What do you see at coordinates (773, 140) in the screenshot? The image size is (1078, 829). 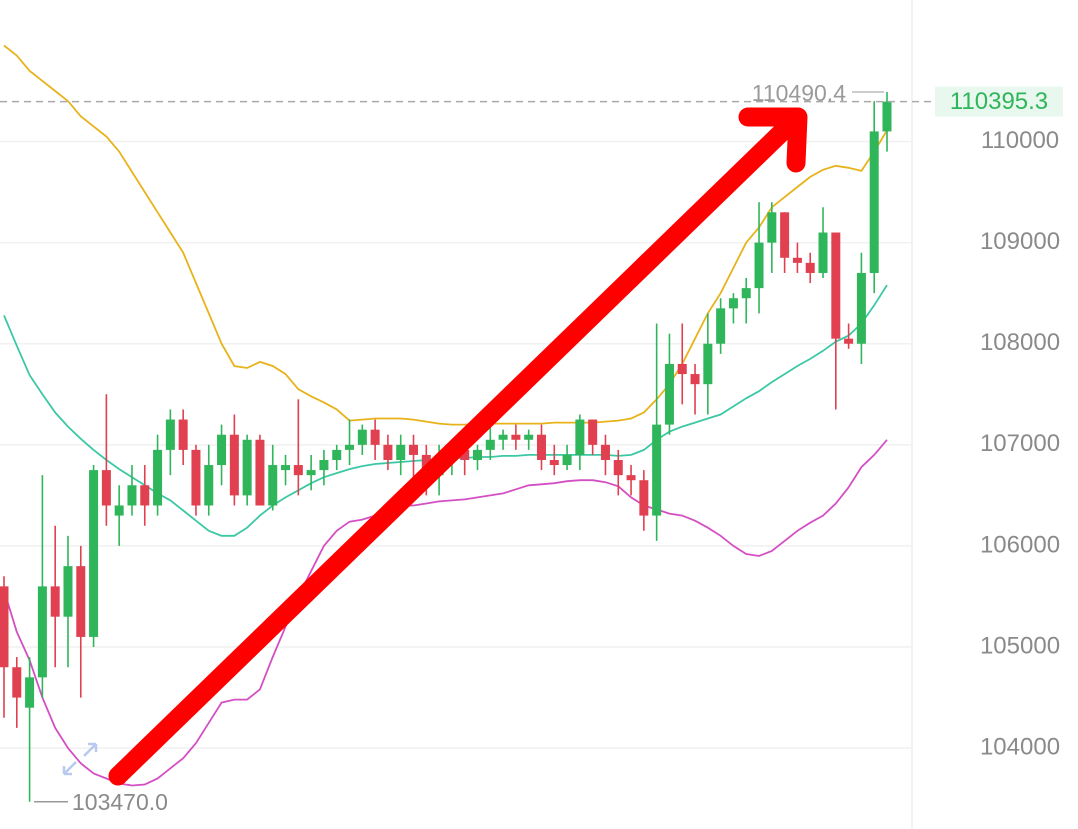 I see `arrow-head` at bounding box center [773, 140].